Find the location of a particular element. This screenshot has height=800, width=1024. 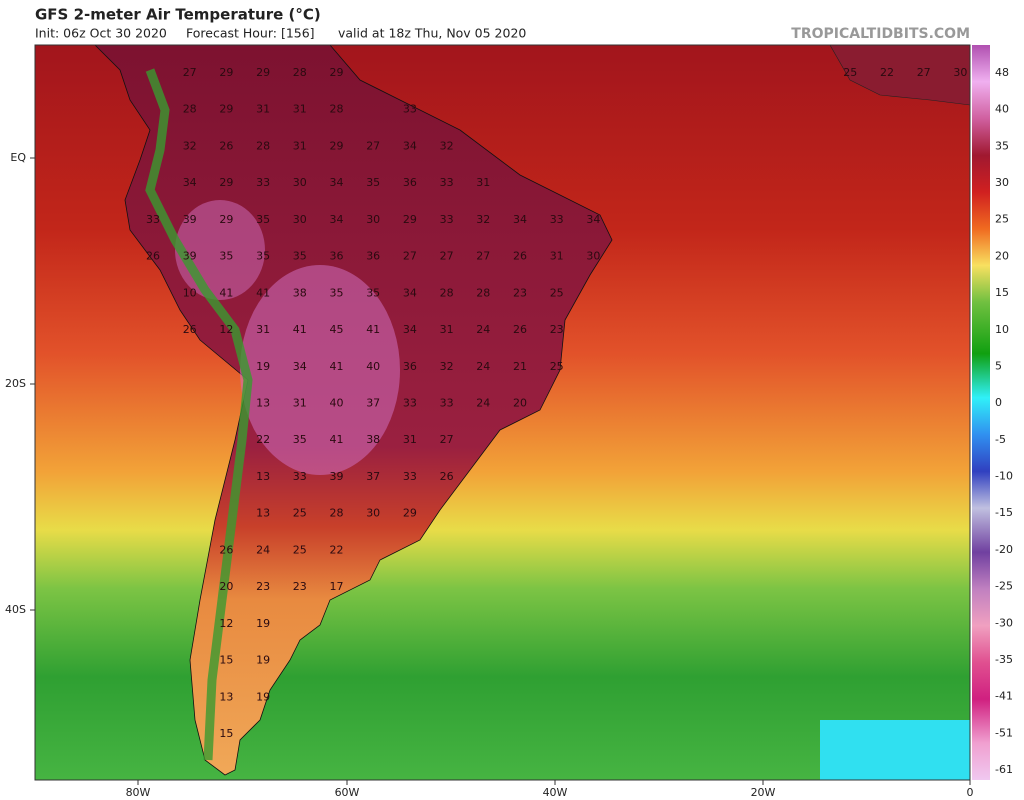

antarctic-cold is located at coordinates (895, 750).